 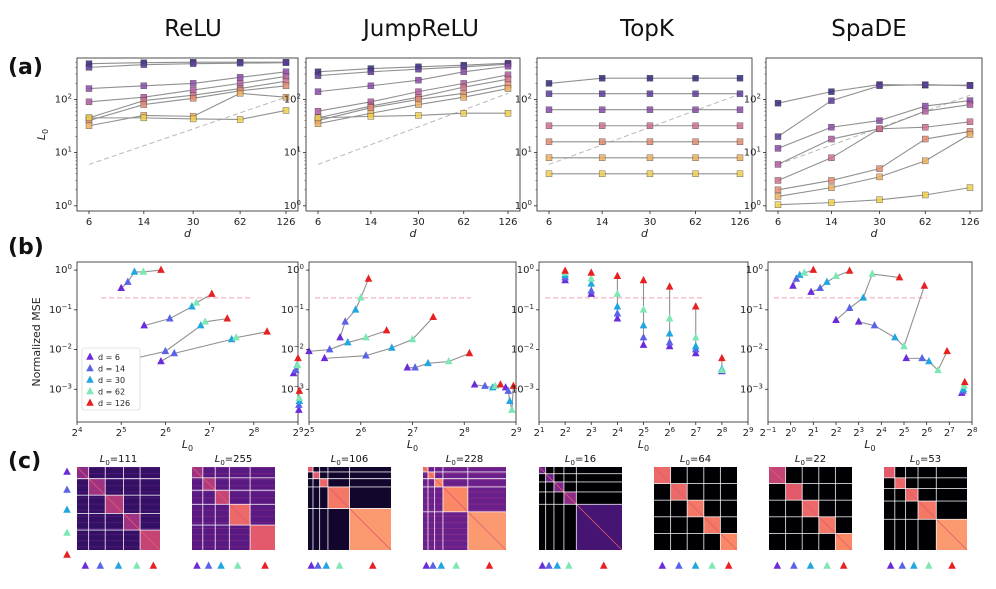 What do you see at coordinates (187, 342) in the screenshot?
I see `b-axes-frame` at bounding box center [187, 342].